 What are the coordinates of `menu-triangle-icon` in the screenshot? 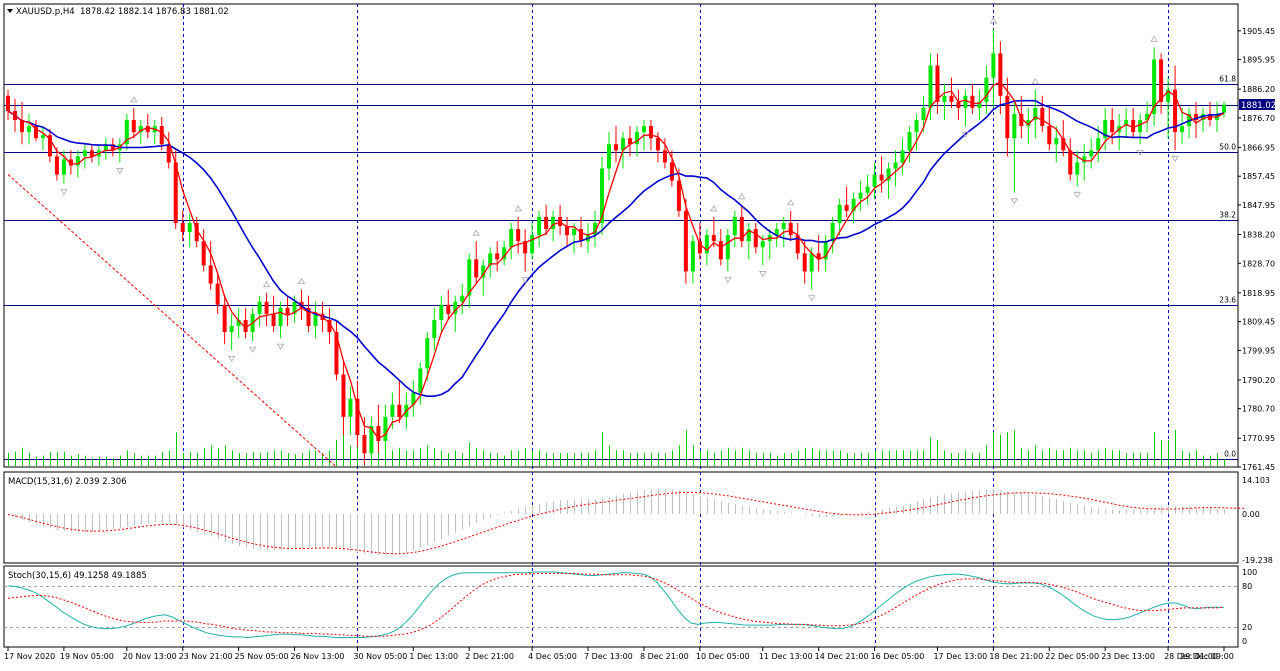 It's located at (10, 11).